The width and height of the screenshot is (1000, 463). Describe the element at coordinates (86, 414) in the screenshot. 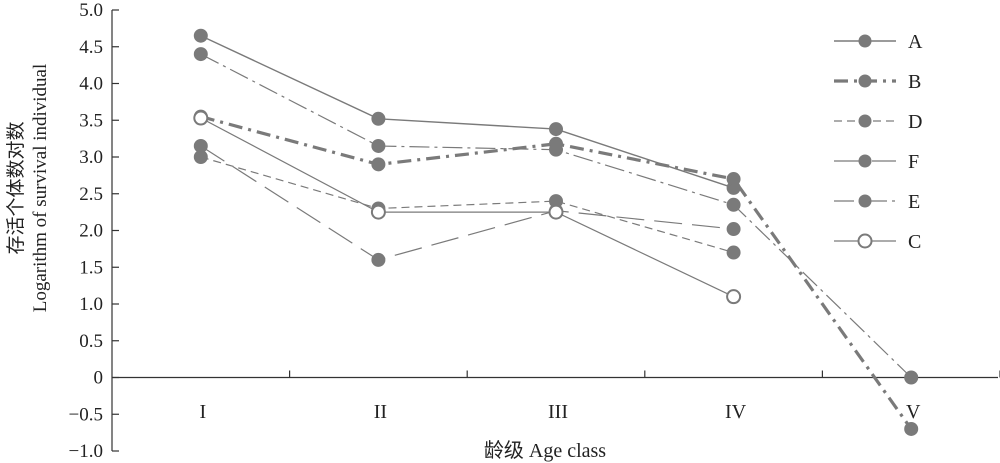

I see `y-tick-label: −0.5` at that location.